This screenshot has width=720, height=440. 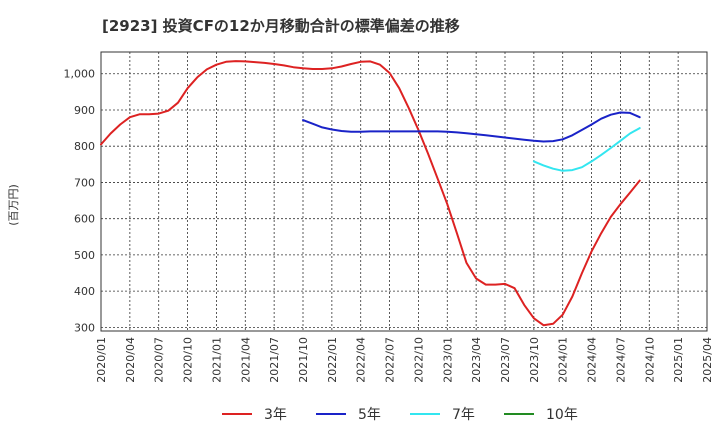 I want to click on y-tick-label: 500, so click(x=84, y=255).